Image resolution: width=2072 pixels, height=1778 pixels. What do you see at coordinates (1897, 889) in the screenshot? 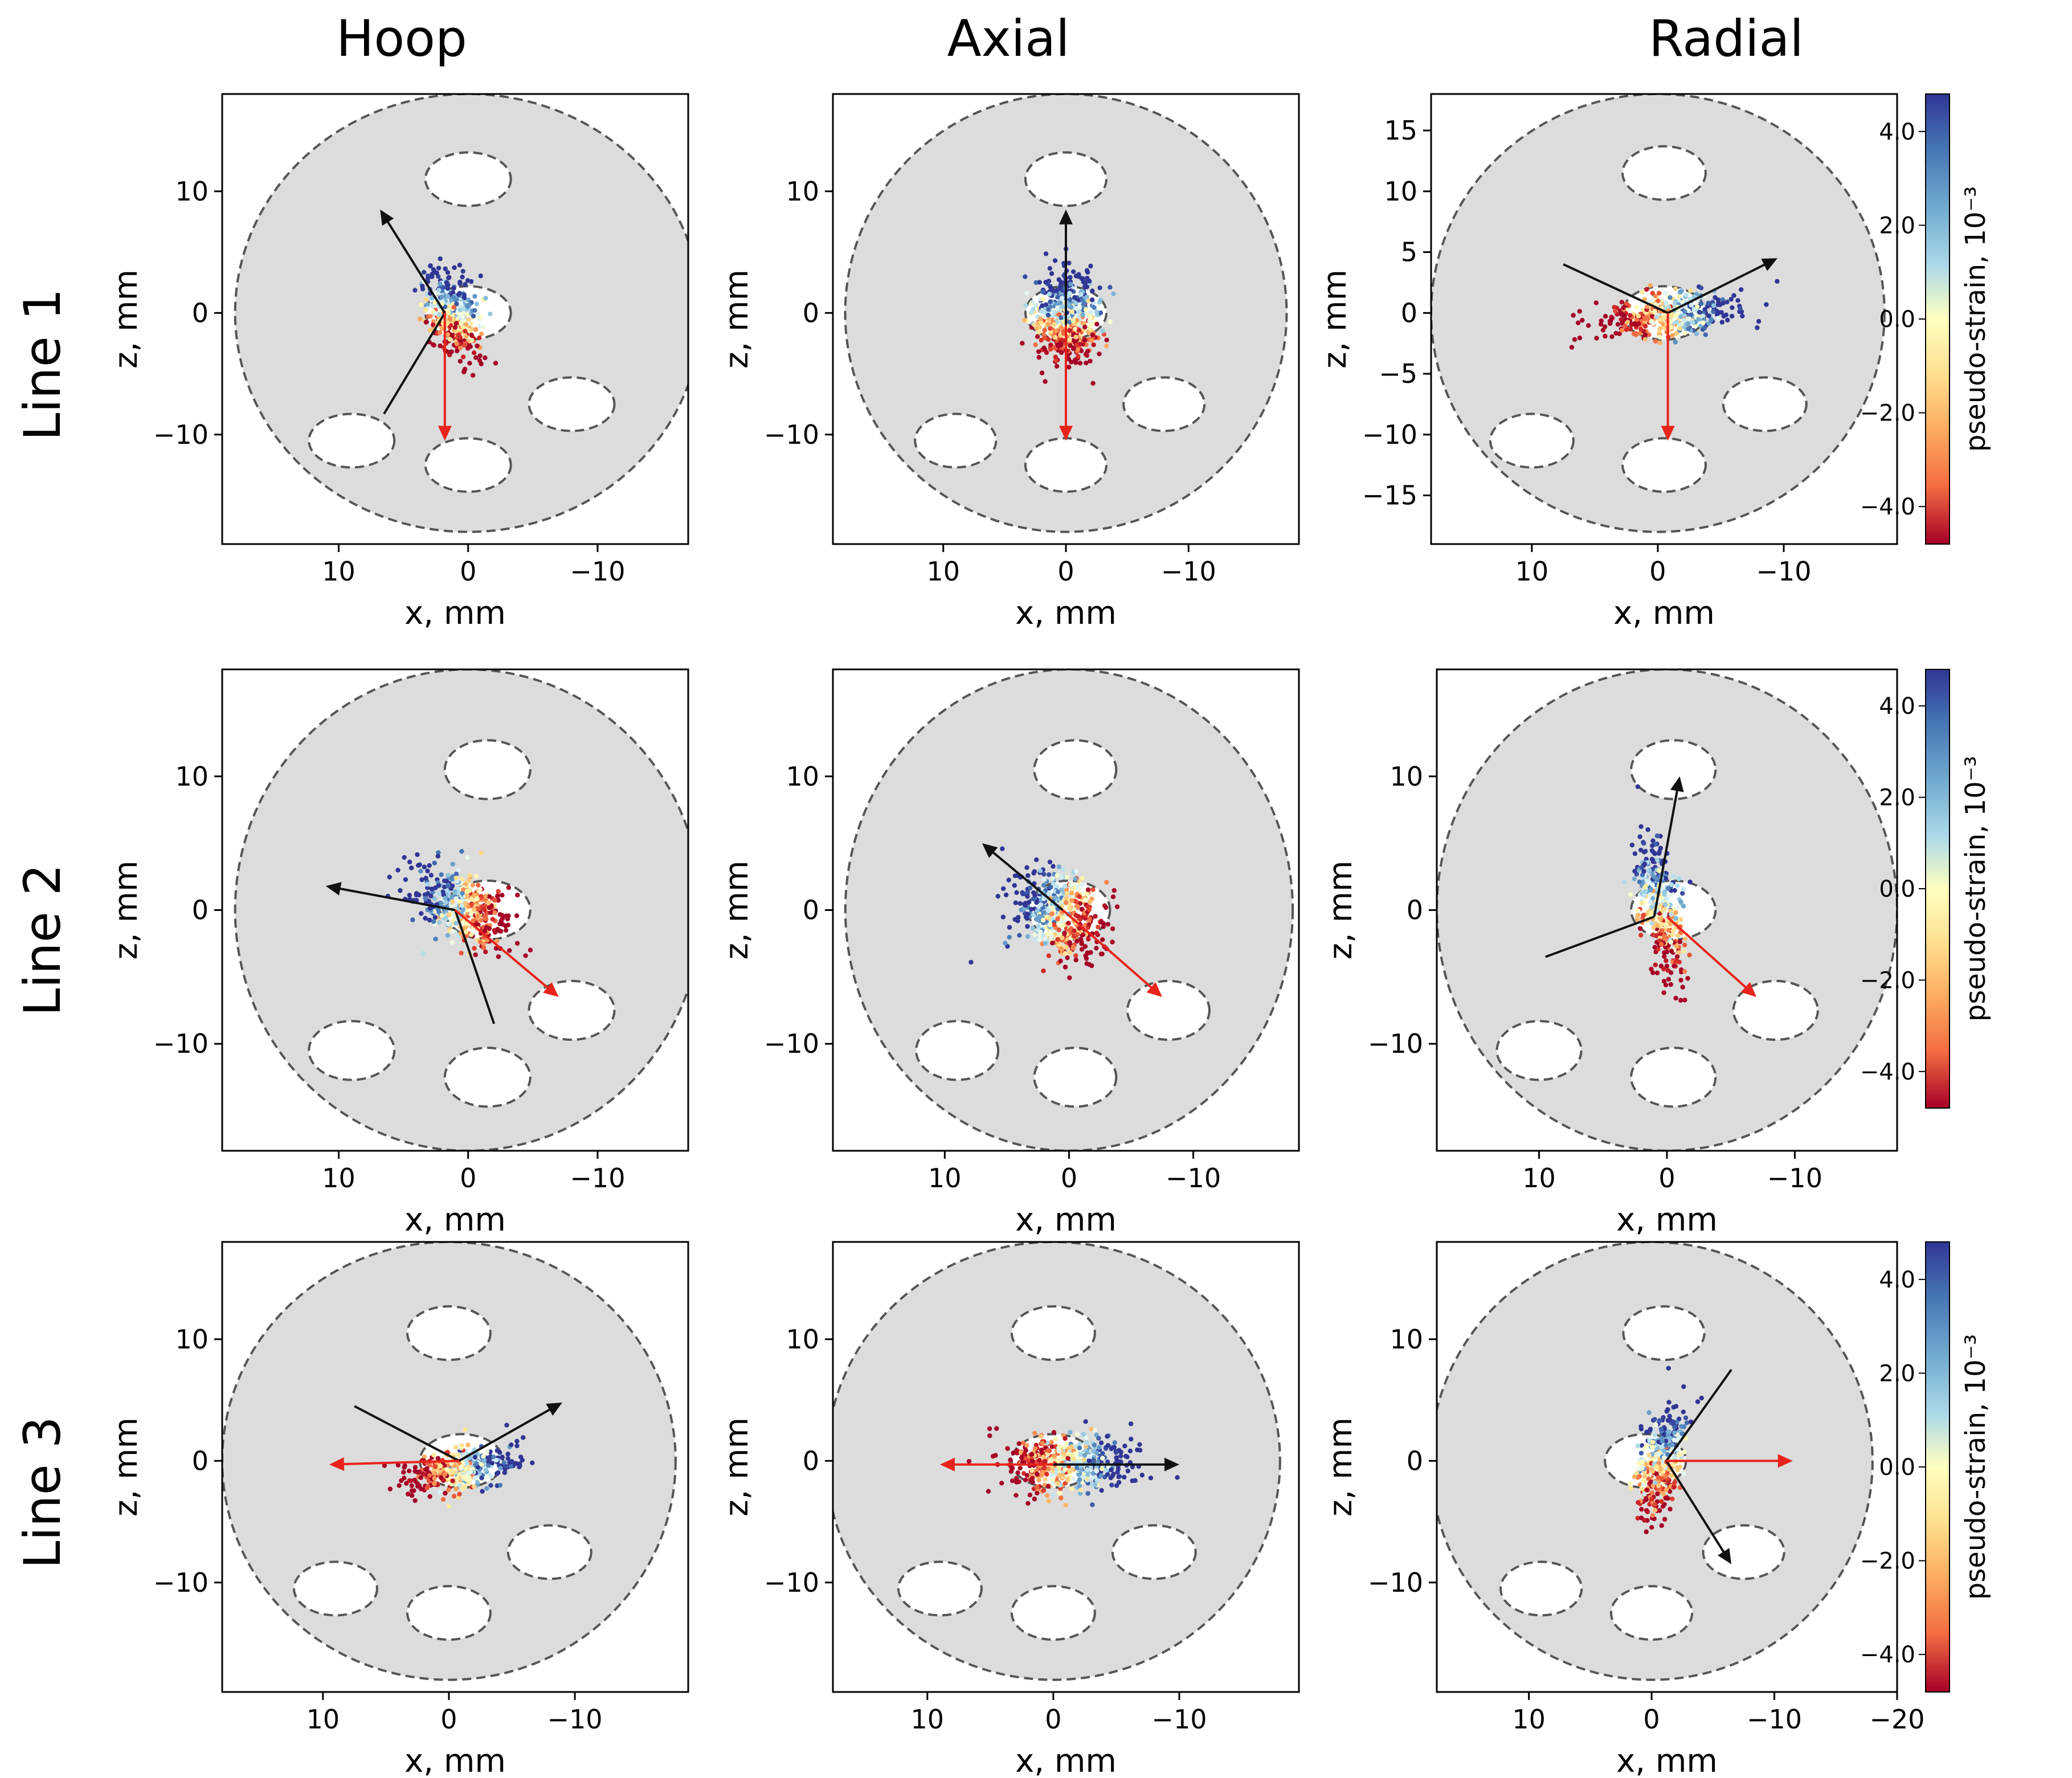
I see `colorbar-tick-label: 0.0` at bounding box center [1897, 889].